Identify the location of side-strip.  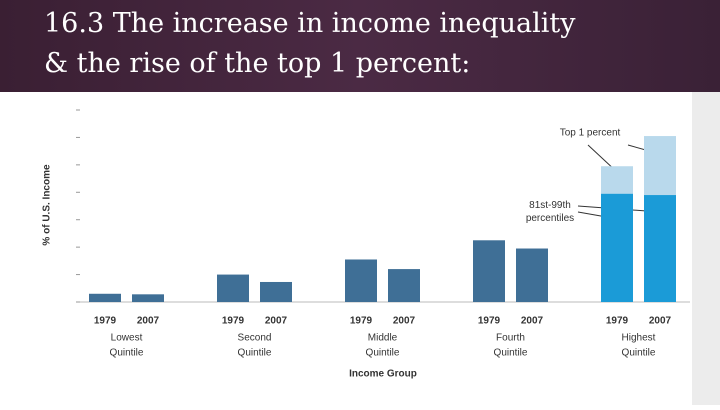
(706, 248).